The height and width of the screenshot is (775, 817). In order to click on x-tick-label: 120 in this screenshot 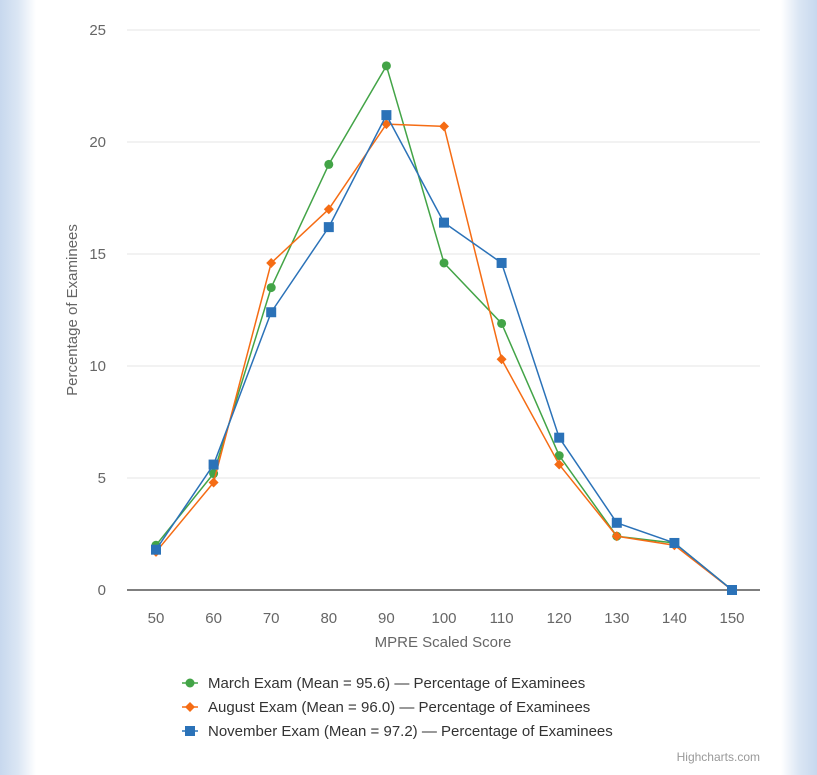, I will do `click(559, 618)`.